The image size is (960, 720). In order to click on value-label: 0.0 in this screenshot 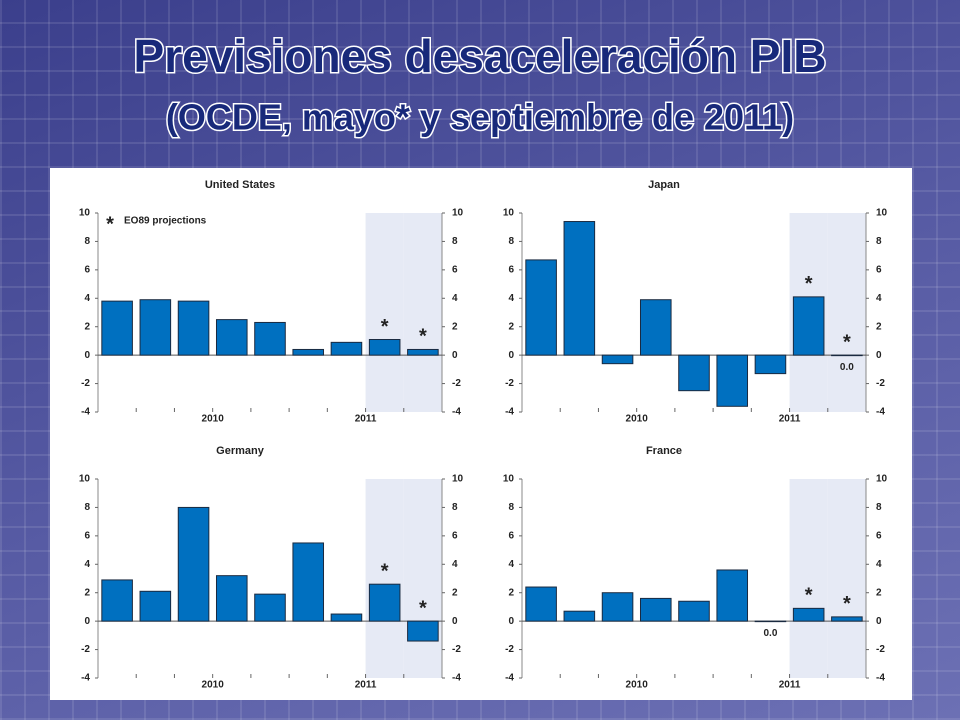, I will do `click(770, 633)`.